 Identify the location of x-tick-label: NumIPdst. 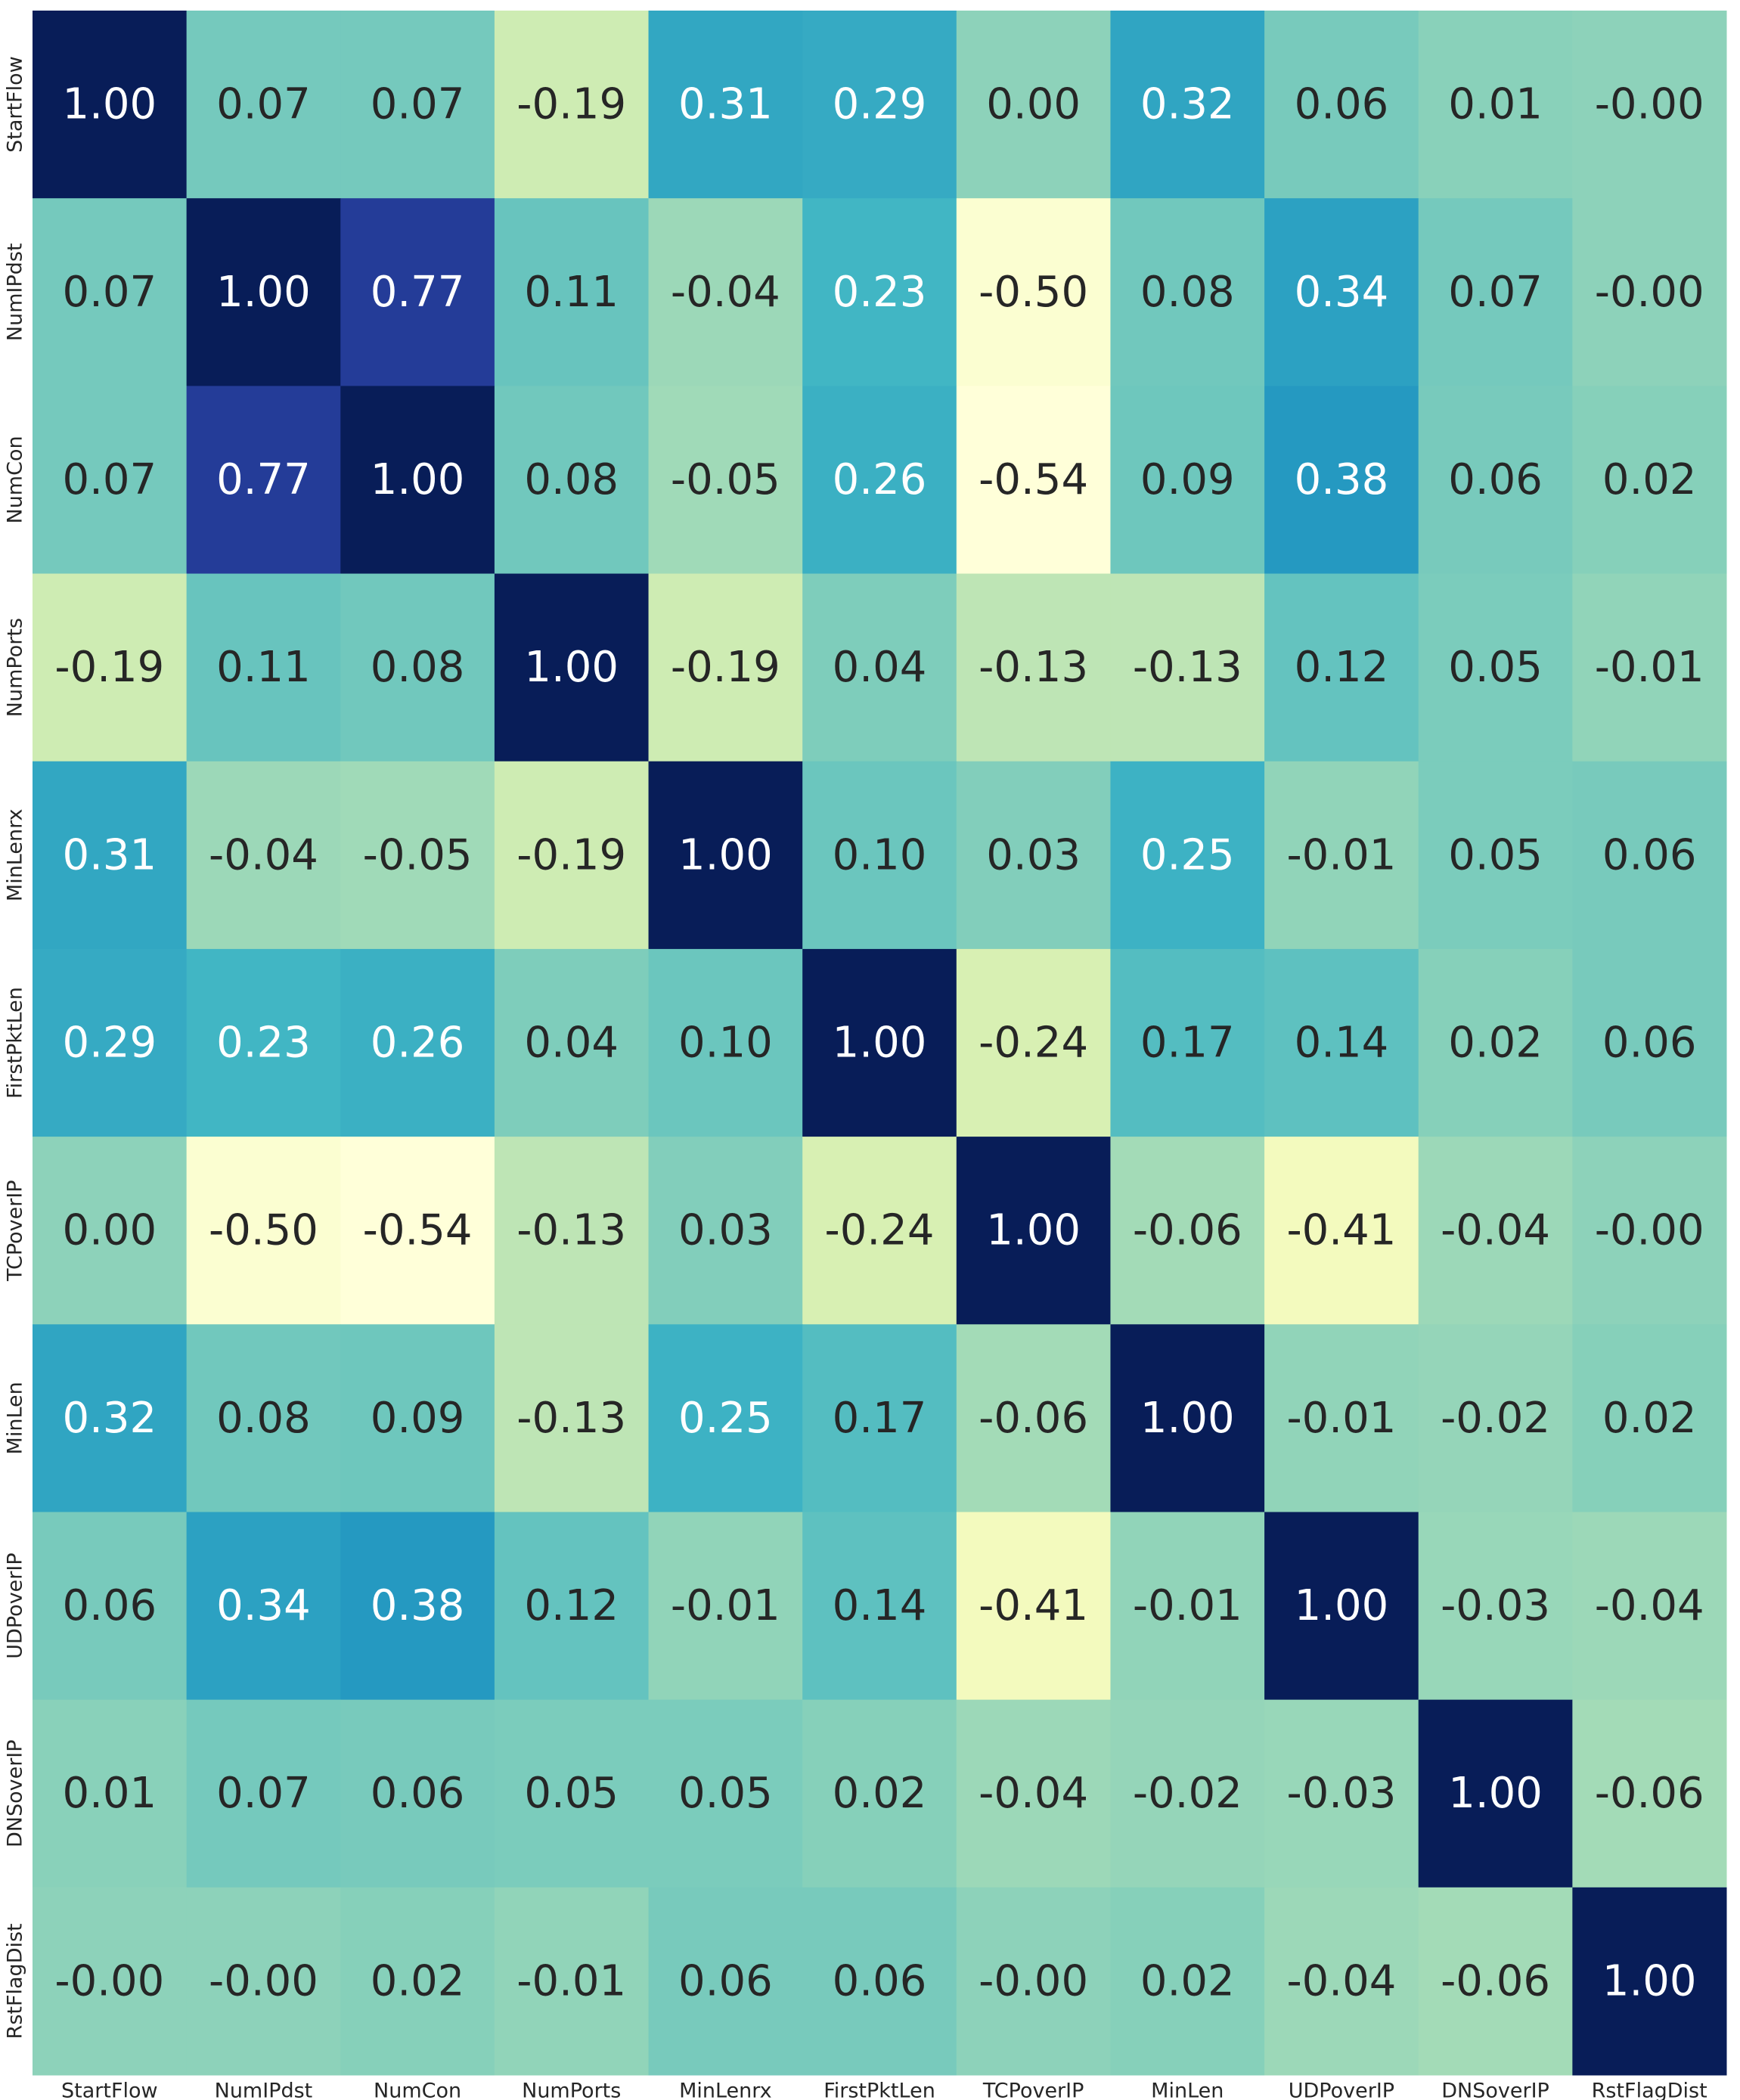
(264, 2090).